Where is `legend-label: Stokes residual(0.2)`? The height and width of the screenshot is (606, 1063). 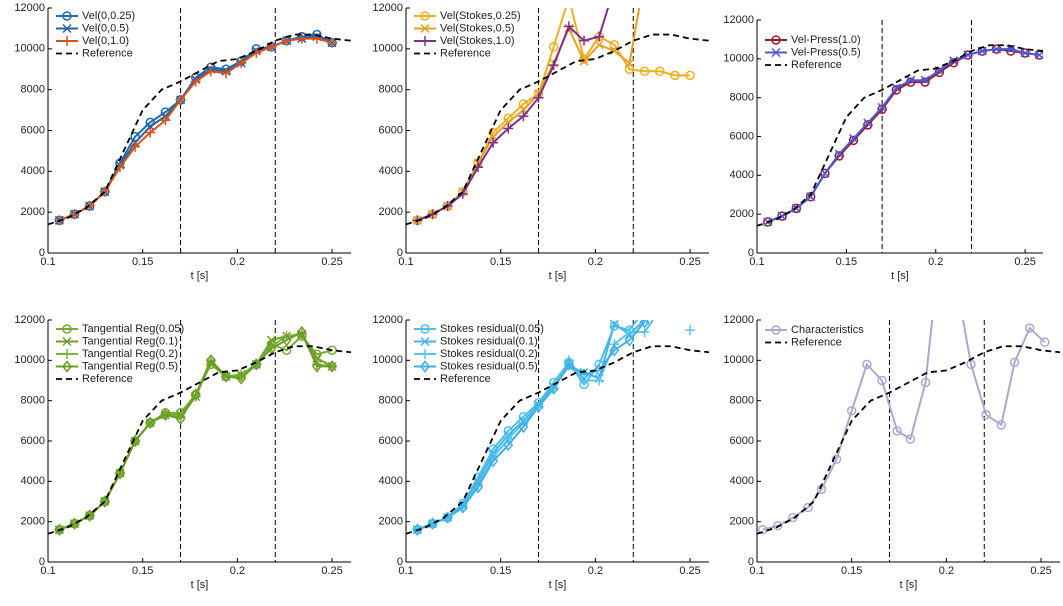 legend-label: Stokes residual(0.2) is located at coordinates (489, 354).